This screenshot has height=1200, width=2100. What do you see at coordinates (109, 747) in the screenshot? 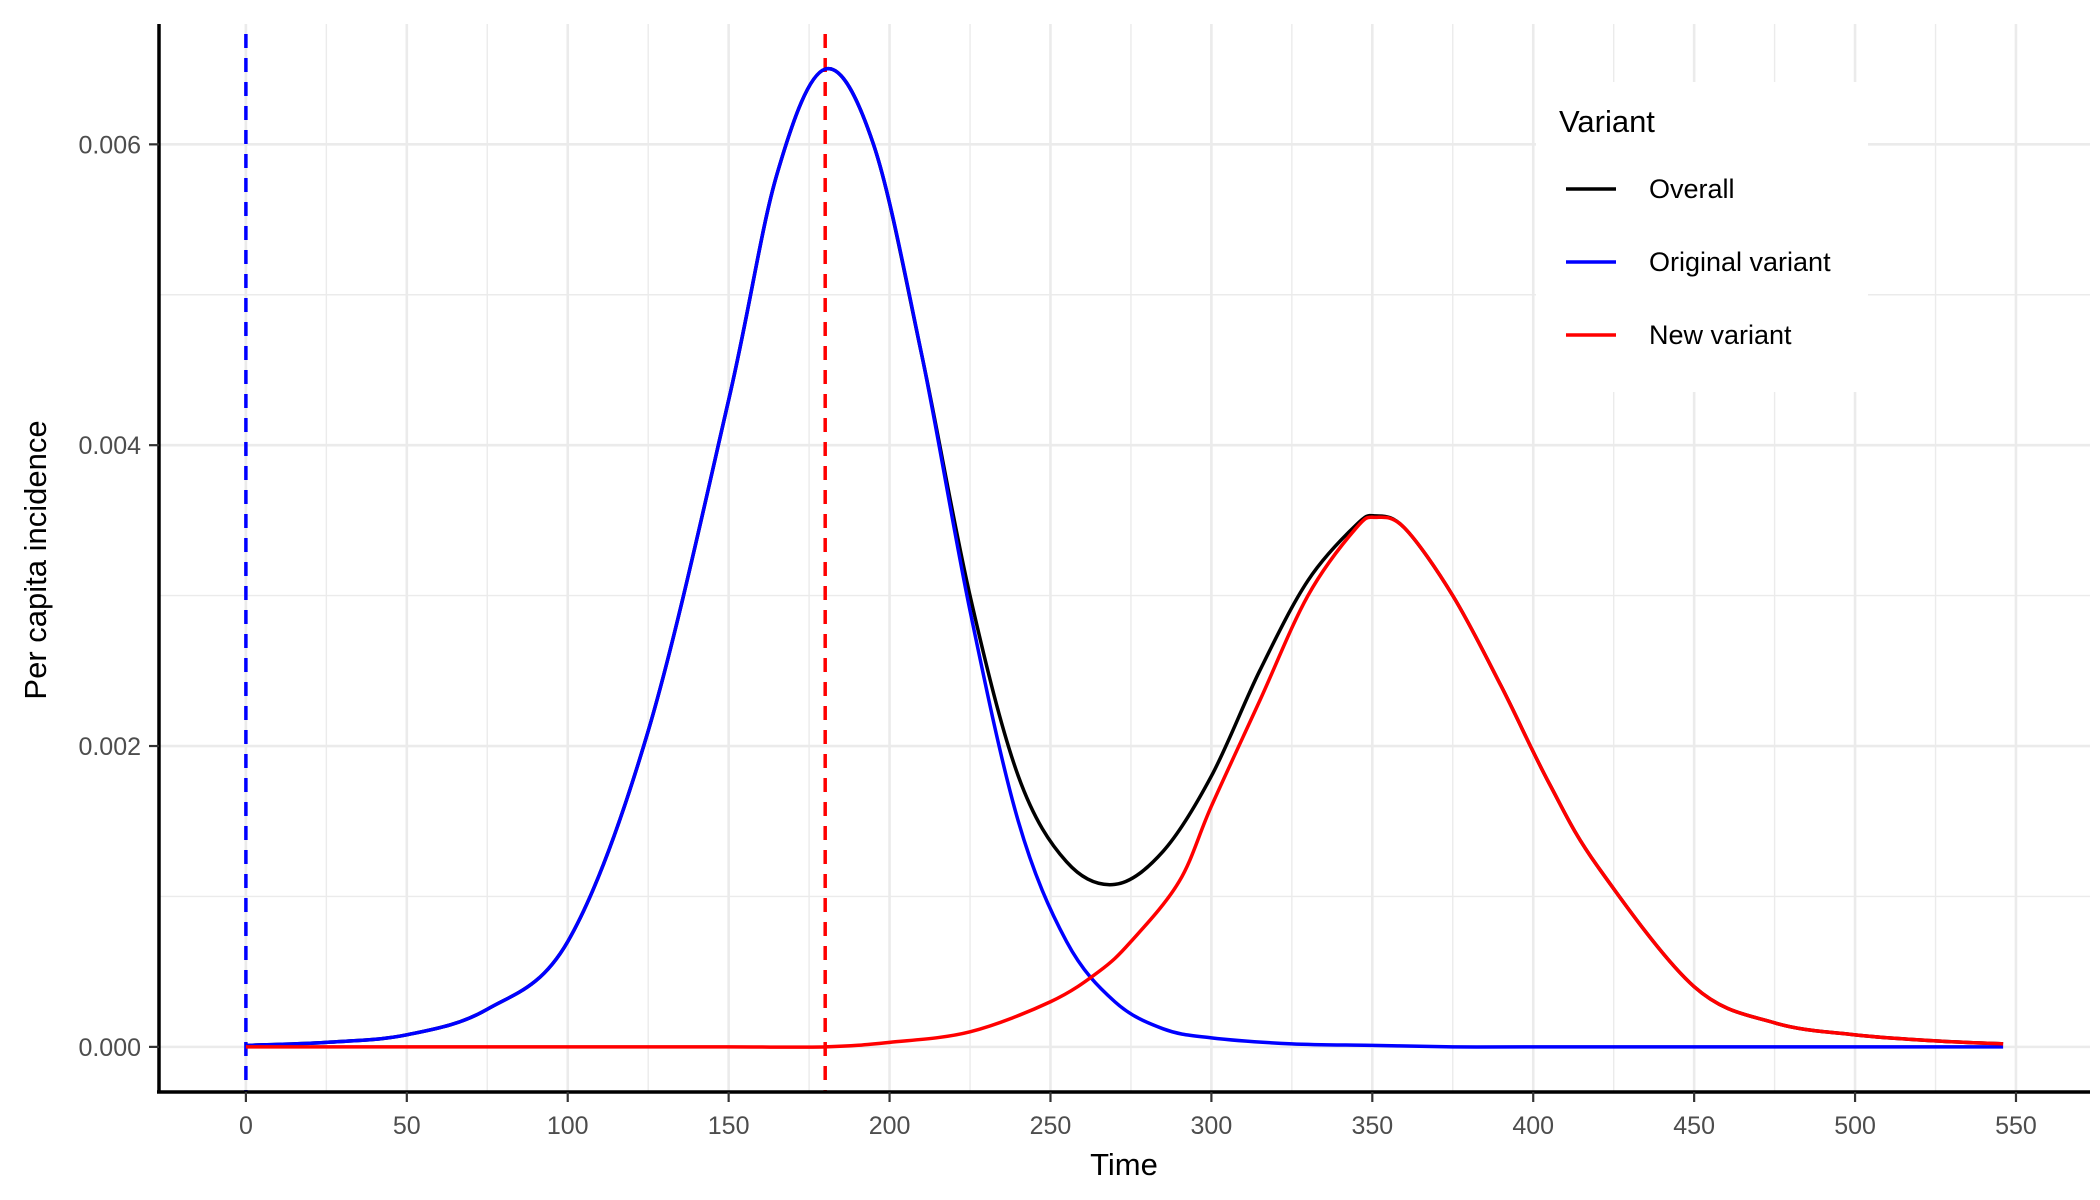
I see `y-tick-label: 0.002` at bounding box center [109, 747].